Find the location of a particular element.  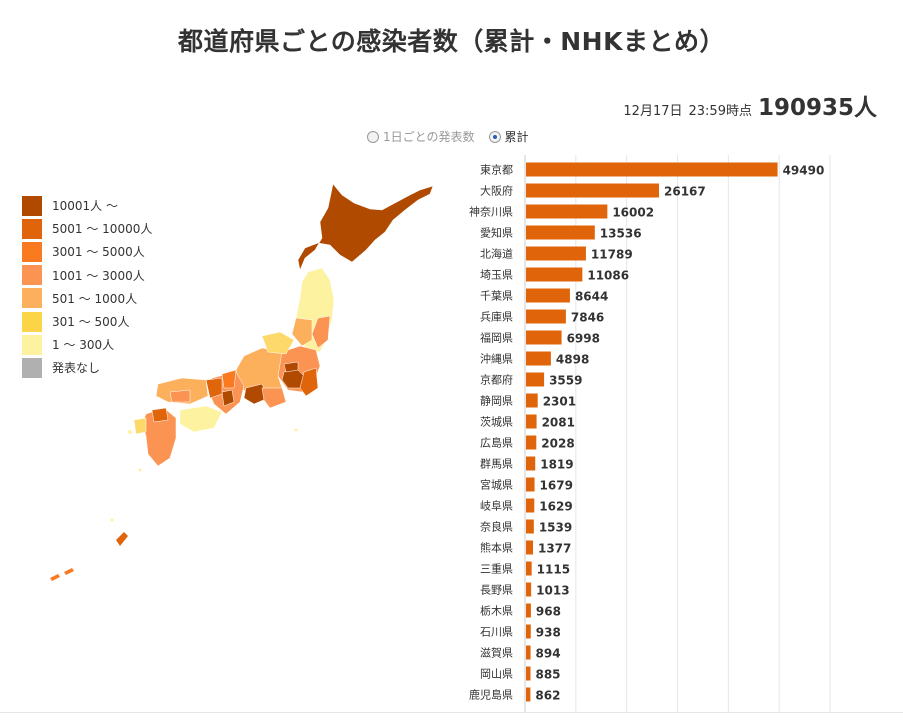

data-label: 1115 is located at coordinates (553, 570).